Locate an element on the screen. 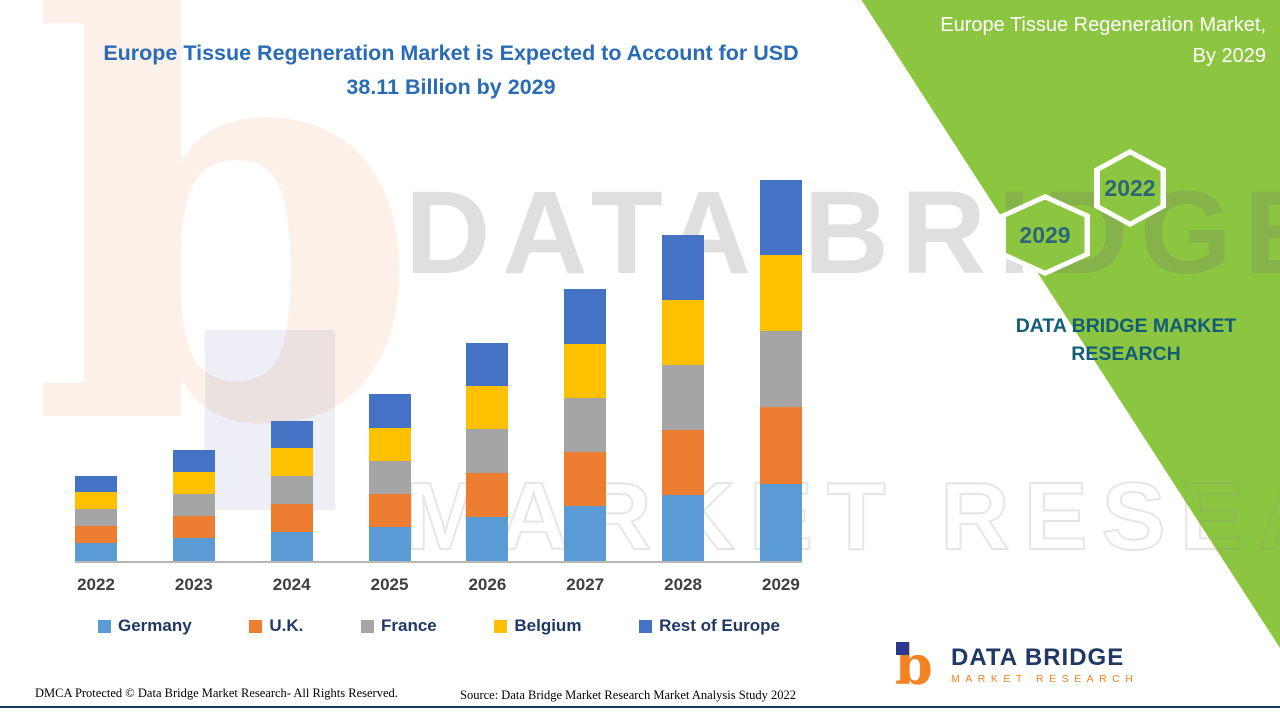 This screenshot has width=1280, height=720. legend-label: France is located at coordinates (408, 625).